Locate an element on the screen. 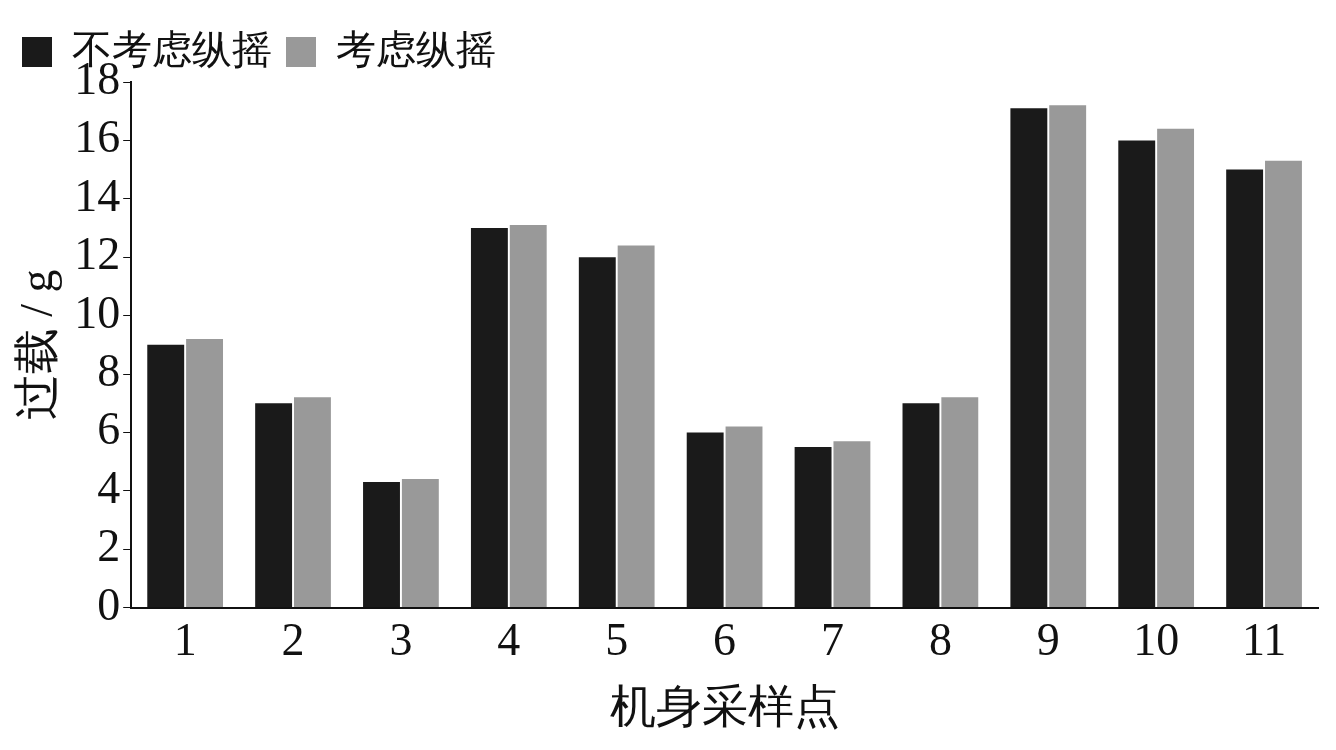 The image size is (1336, 750). x-tick-label: 11 is located at coordinates (1264, 640).